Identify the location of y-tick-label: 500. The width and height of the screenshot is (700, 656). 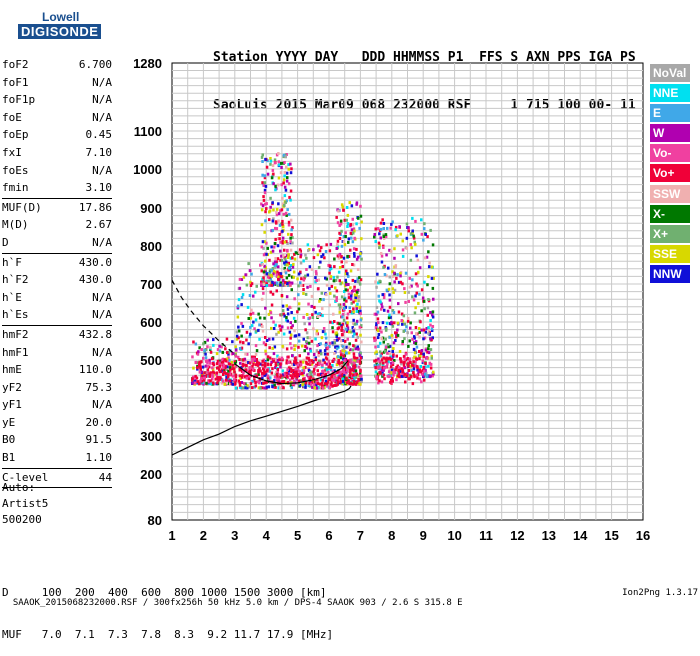
(151, 360).